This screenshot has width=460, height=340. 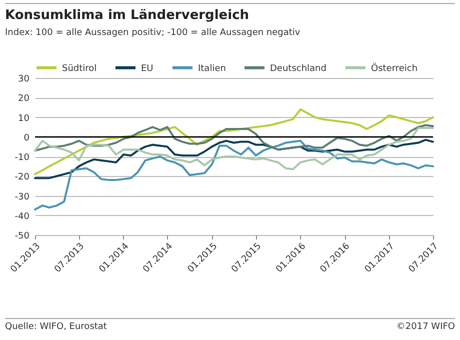 I want to click on legend-label: Österreich, so click(x=394, y=68).